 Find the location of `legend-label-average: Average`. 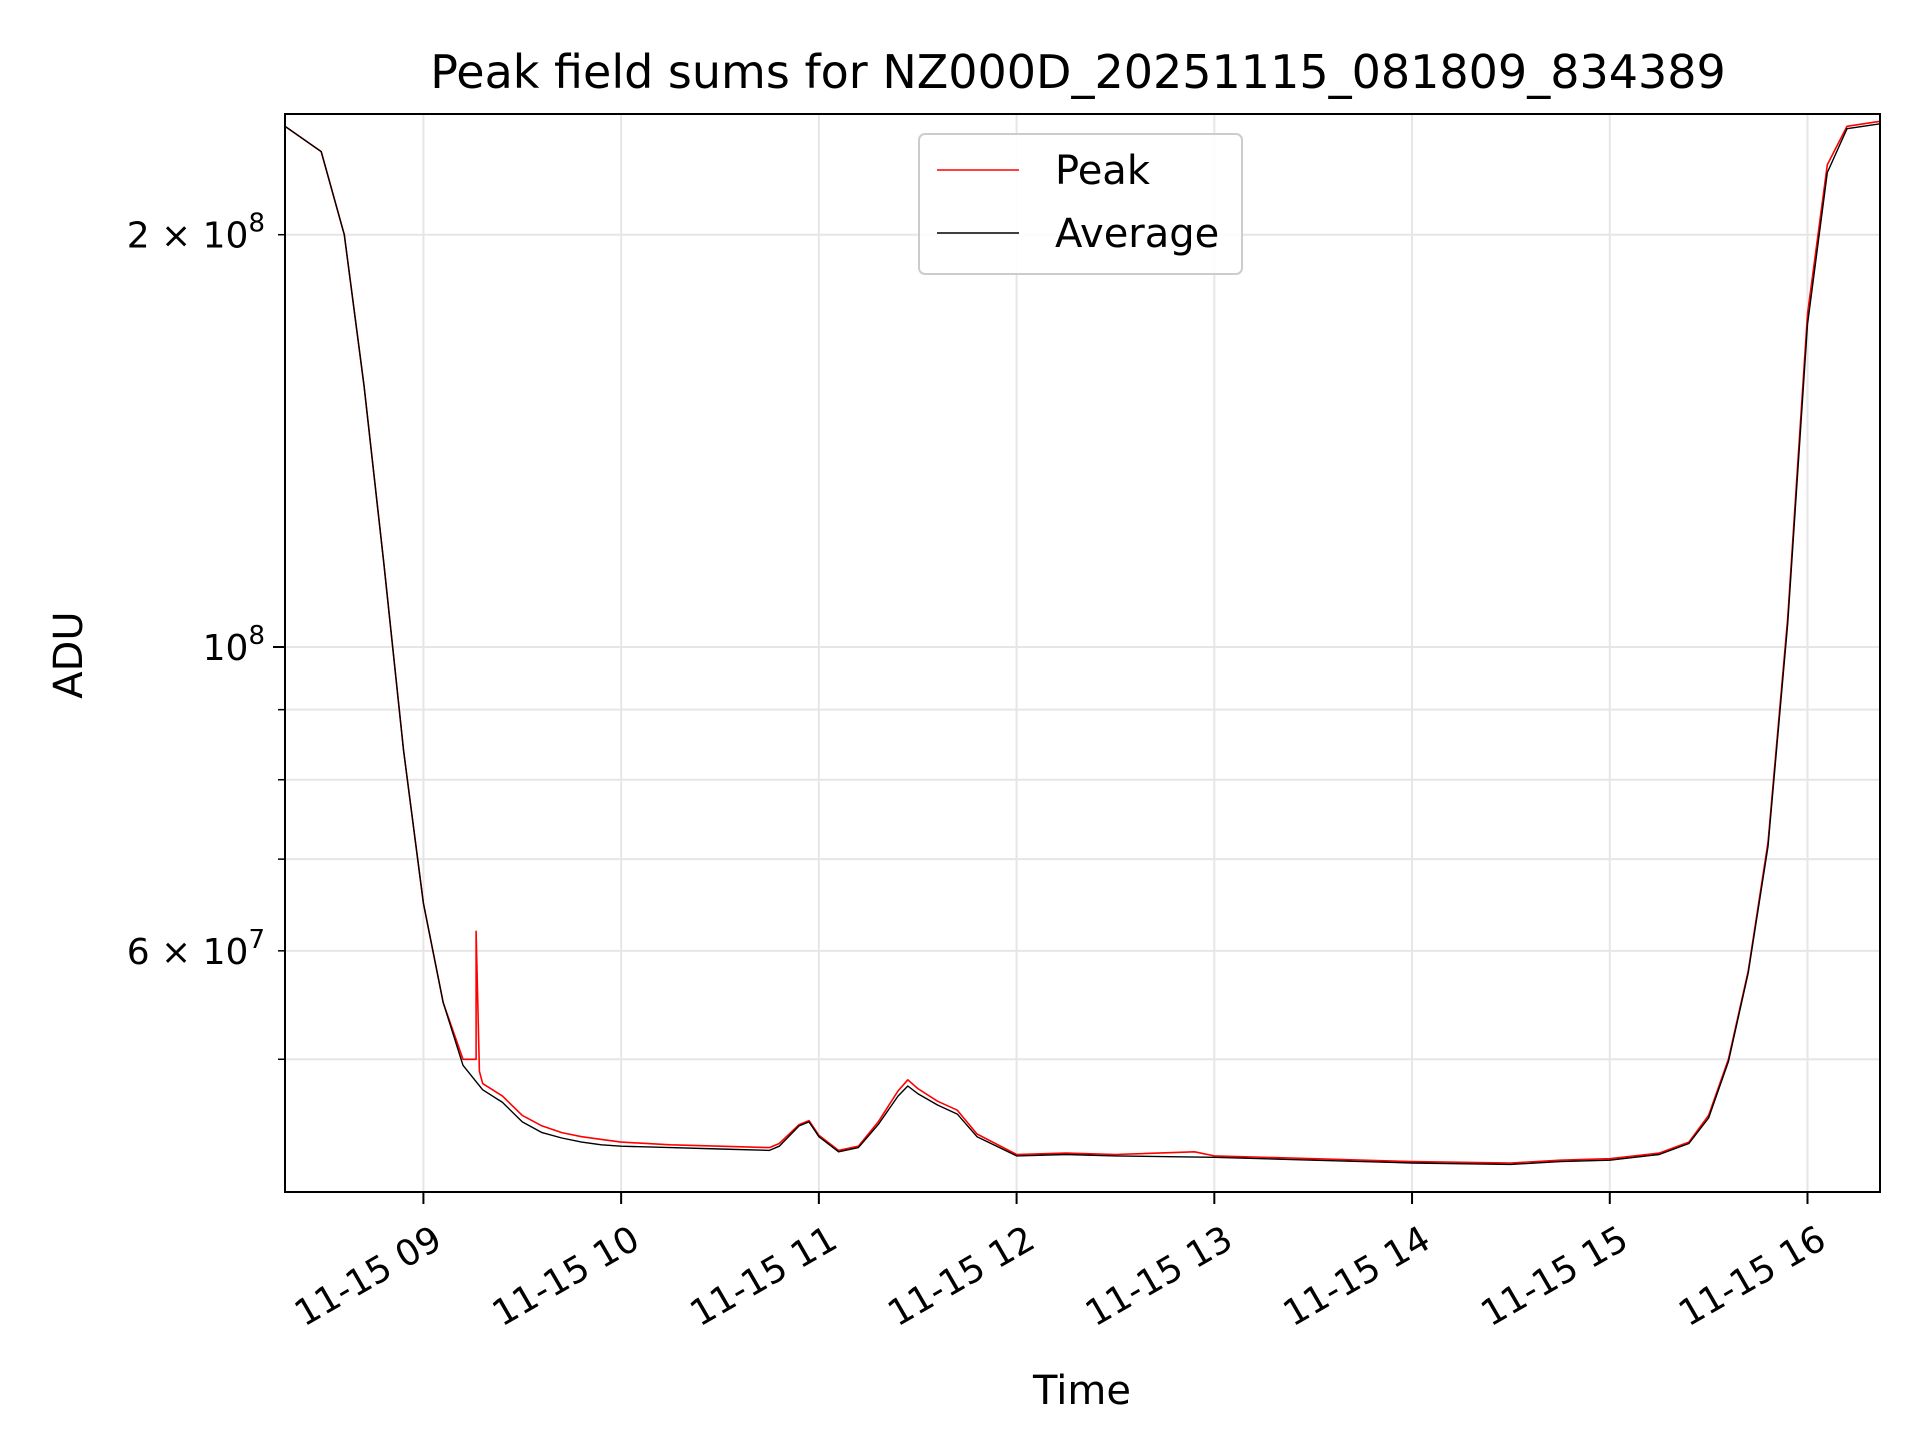

legend-label-average: Average is located at coordinates (1137, 234).